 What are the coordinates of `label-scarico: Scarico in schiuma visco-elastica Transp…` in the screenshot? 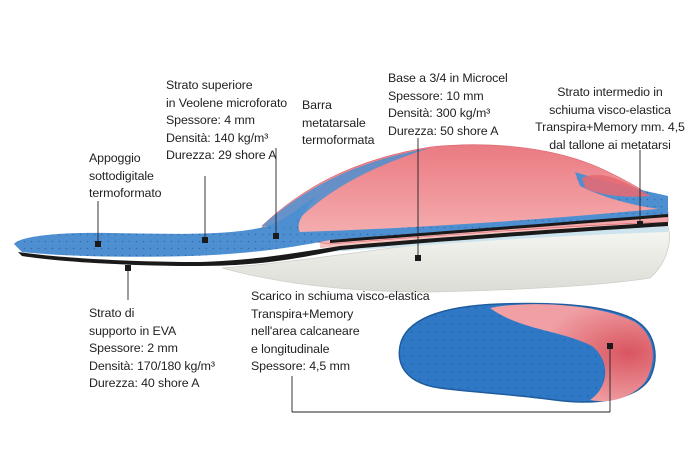 It's located at (340, 331).